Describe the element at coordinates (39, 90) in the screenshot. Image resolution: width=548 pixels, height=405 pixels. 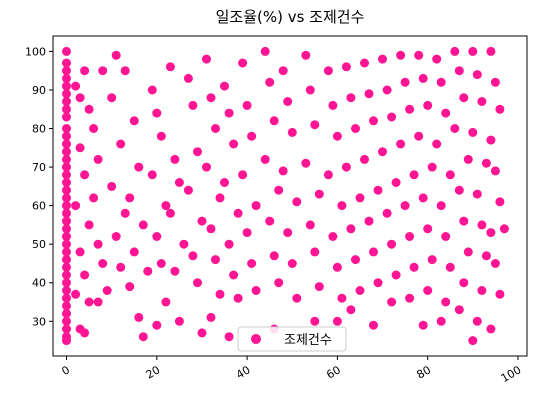
I see `y-tick-label: 90` at that location.